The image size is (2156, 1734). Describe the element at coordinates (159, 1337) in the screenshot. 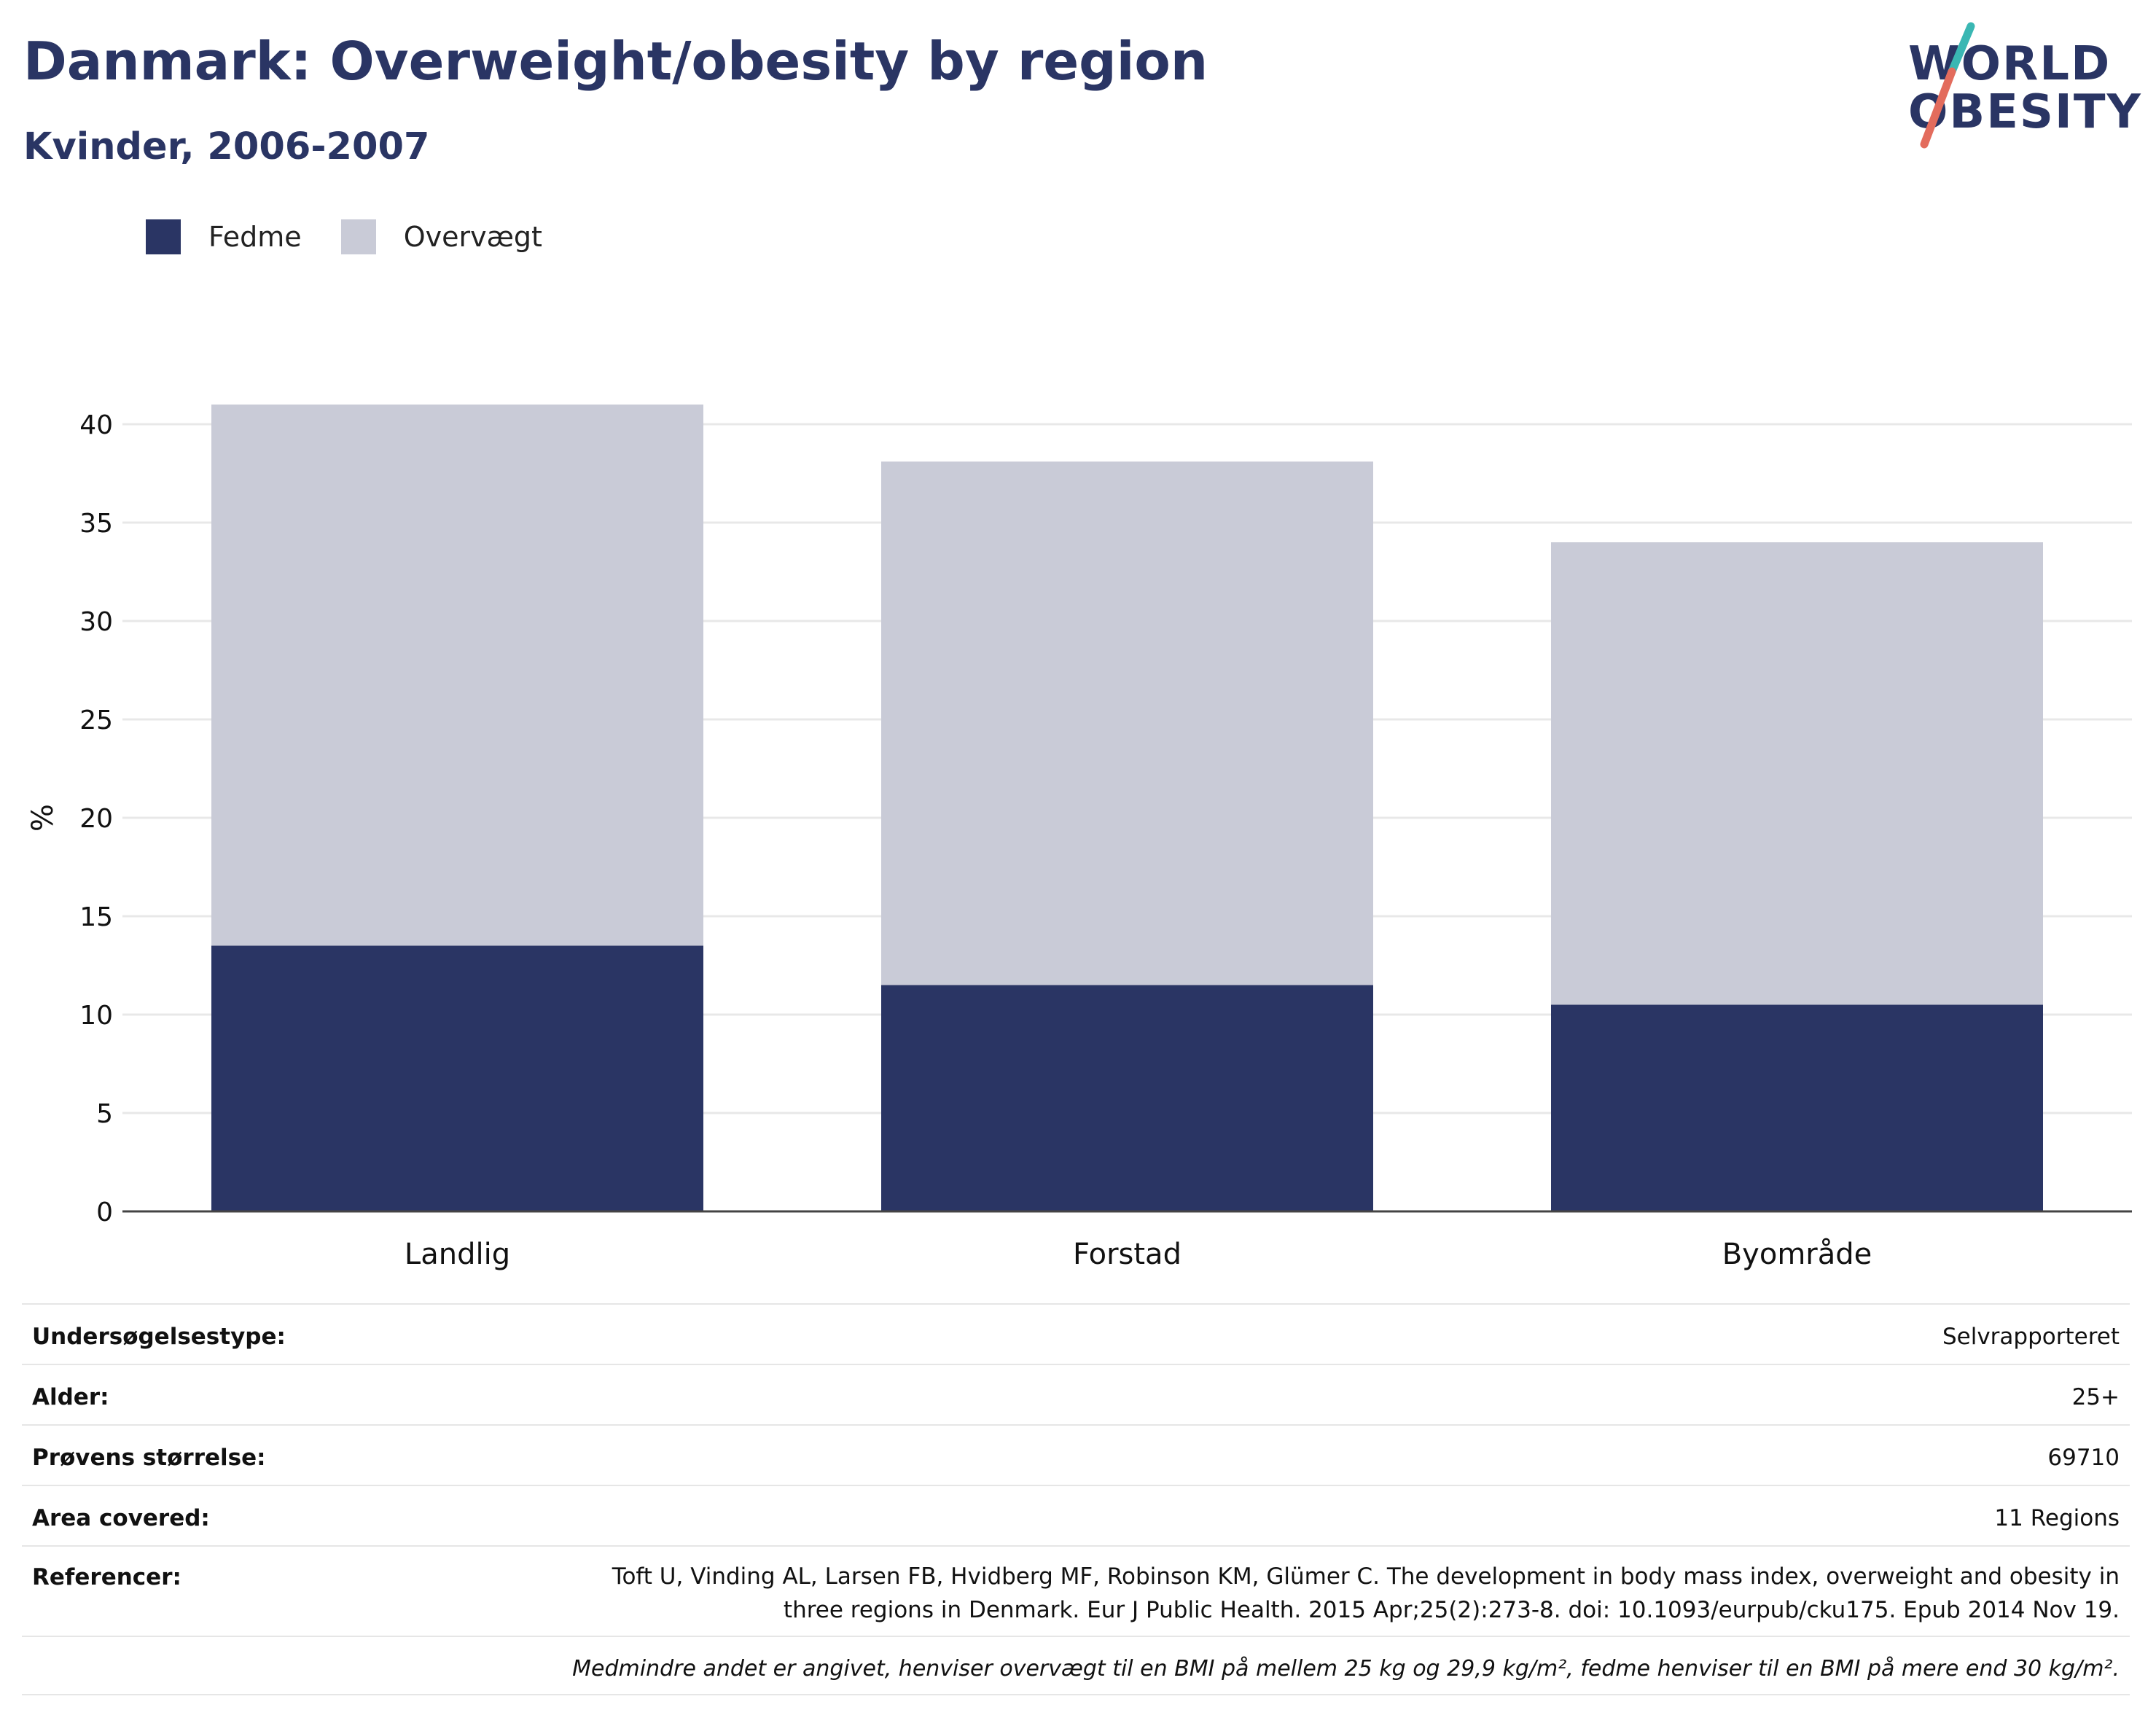

I see `info-label: Undersøgelsestype:` at that location.